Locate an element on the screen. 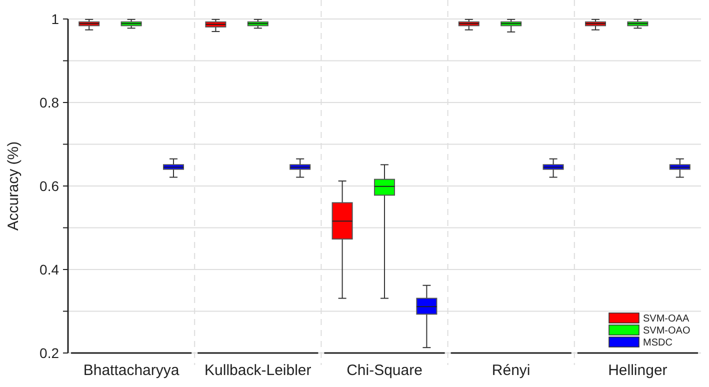 The image size is (709, 387). x-tick-label: Chi-Square is located at coordinates (384, 370).